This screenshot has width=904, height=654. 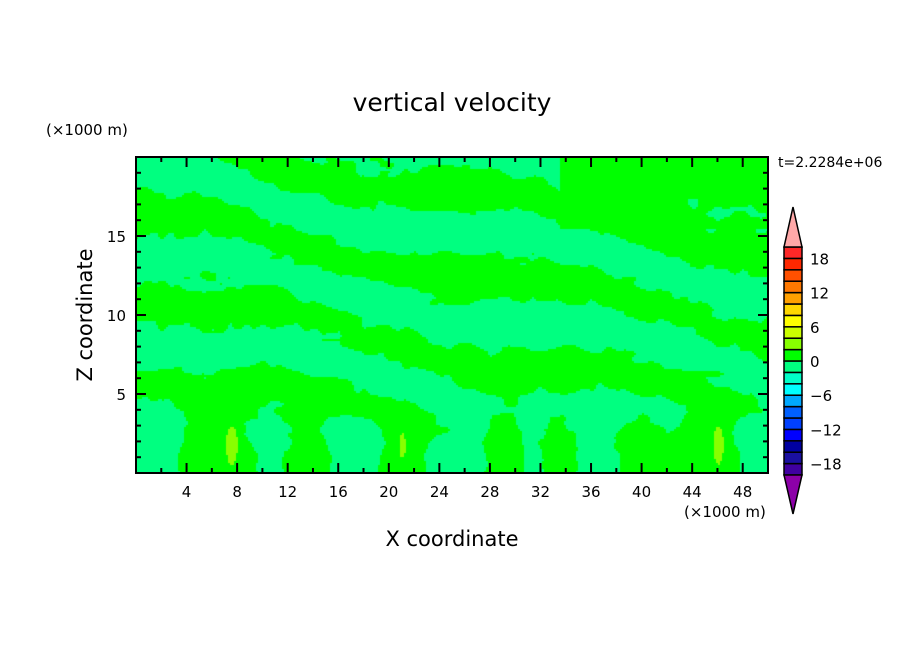 I want to click on x-tick-label: 20, so click(x=388, y=492).